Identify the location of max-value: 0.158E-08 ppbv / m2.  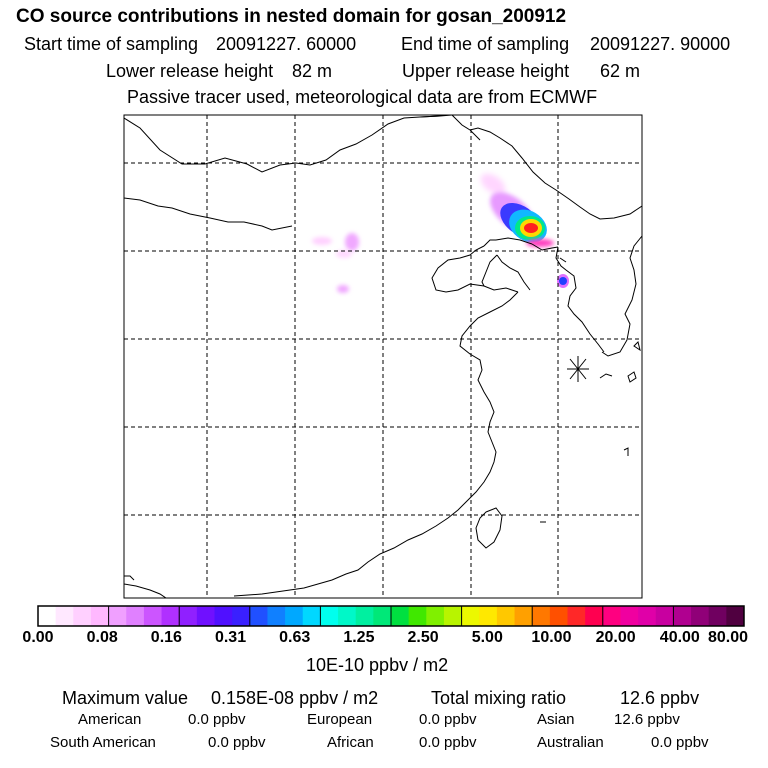
(295, 698).